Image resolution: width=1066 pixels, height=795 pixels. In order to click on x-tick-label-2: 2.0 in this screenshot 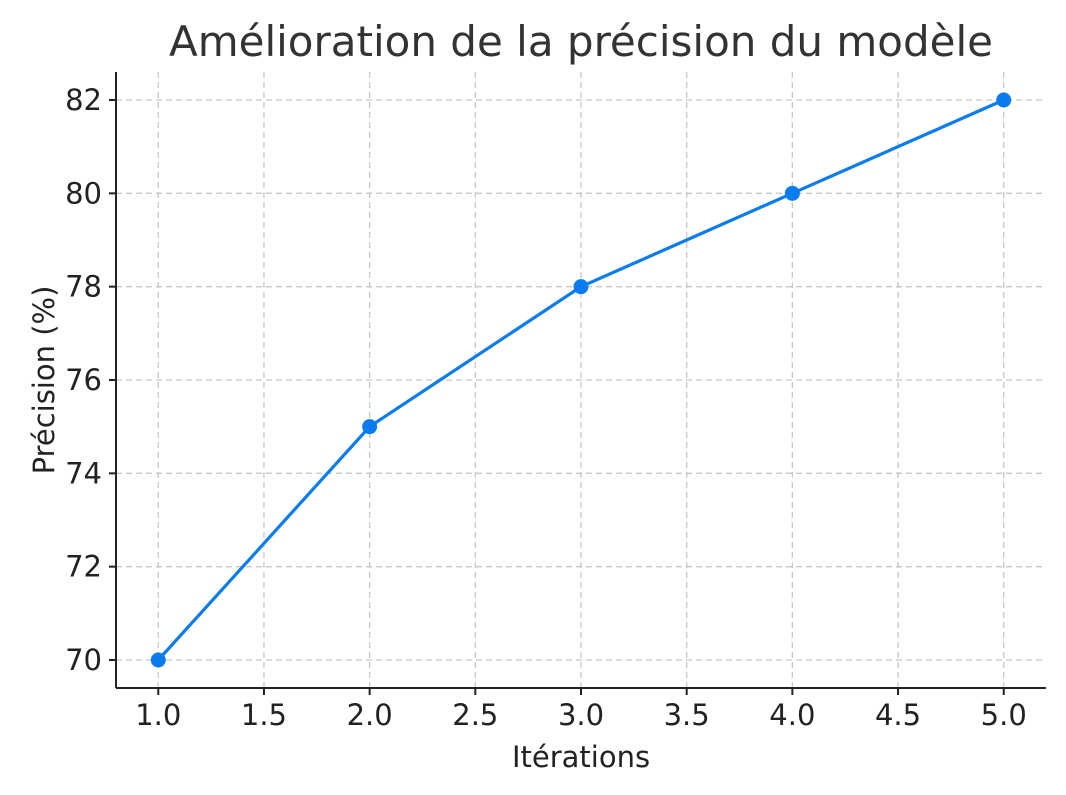, I will do `click(370, 715)`.